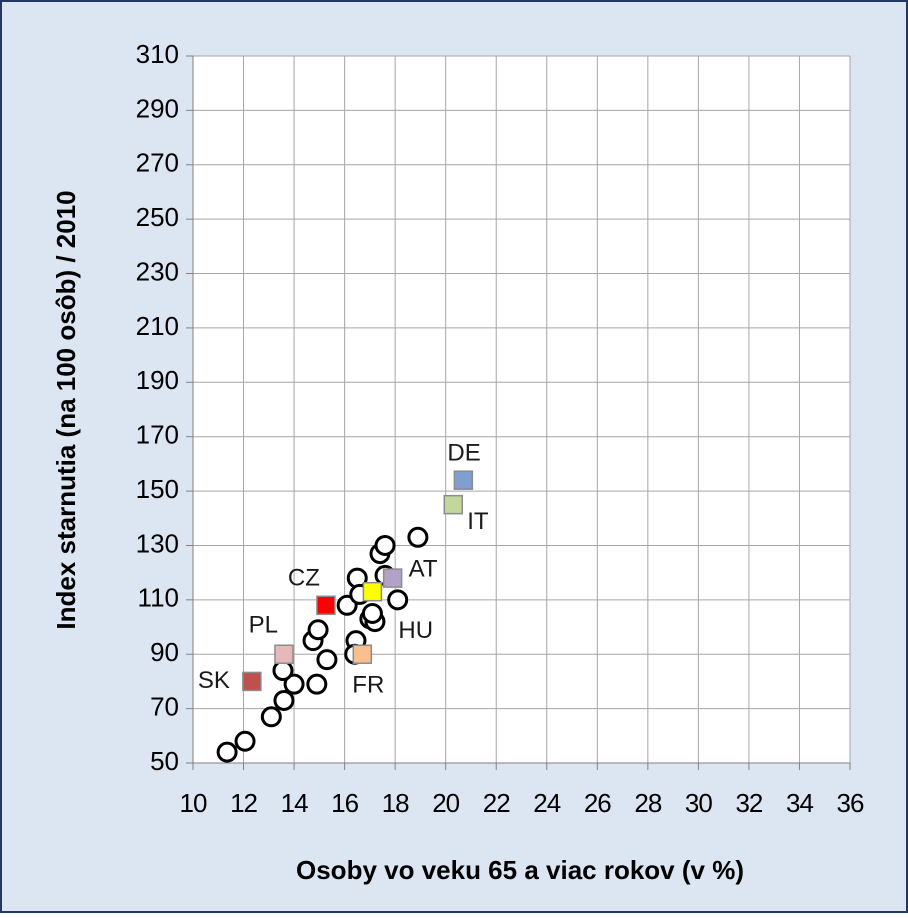 This screenshot has height=918, width=908. What do you see at coordinates (214, 680) in the screenshot?
I see `point-label: SK` at bounding box center [214, 680].